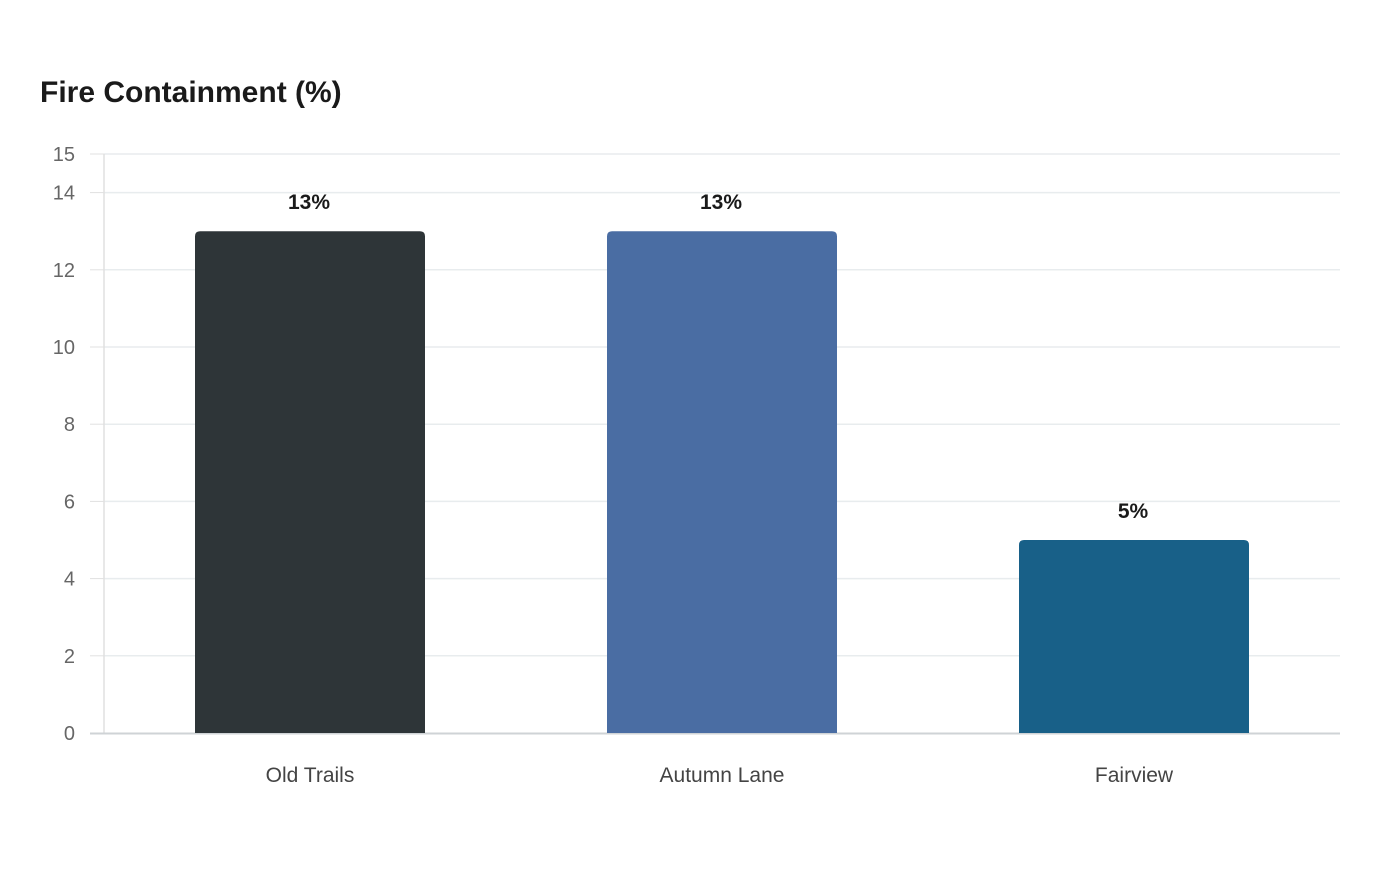 Image resolution: width=1400 pixels, height=880 pixels. Describe the element at coordinates (69, 657) in the screenshot. I see `y-tick-label: 2` at that location.